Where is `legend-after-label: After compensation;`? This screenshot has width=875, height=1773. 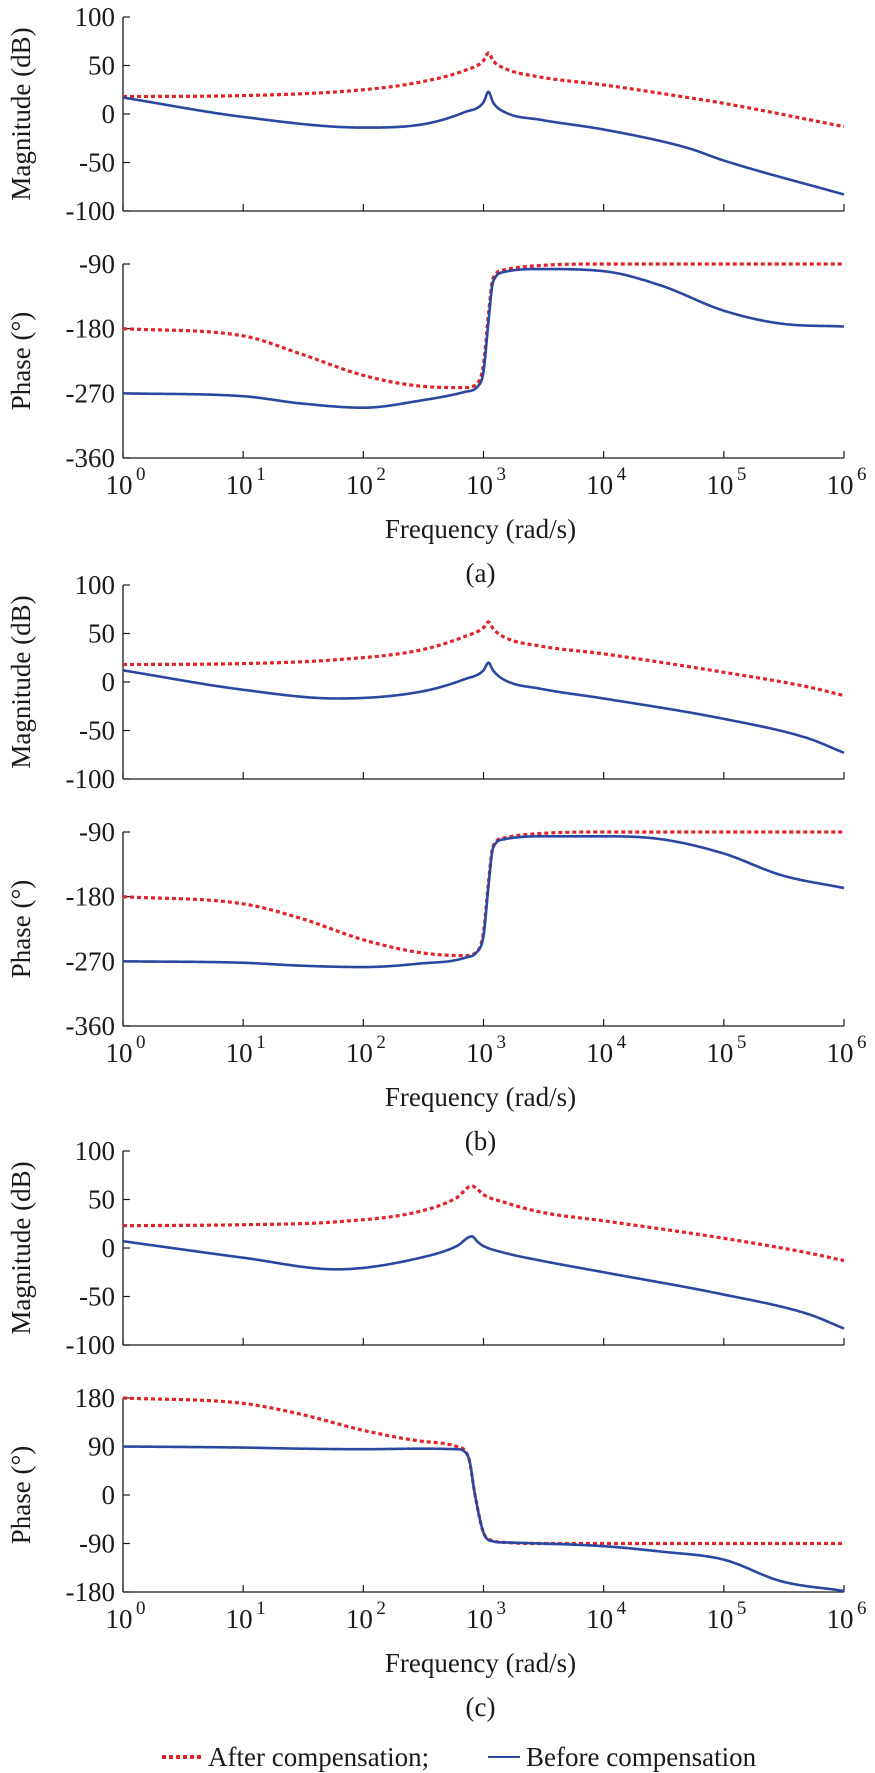
legend-after-label: After compensation; is located at coordinates (318, 1757).